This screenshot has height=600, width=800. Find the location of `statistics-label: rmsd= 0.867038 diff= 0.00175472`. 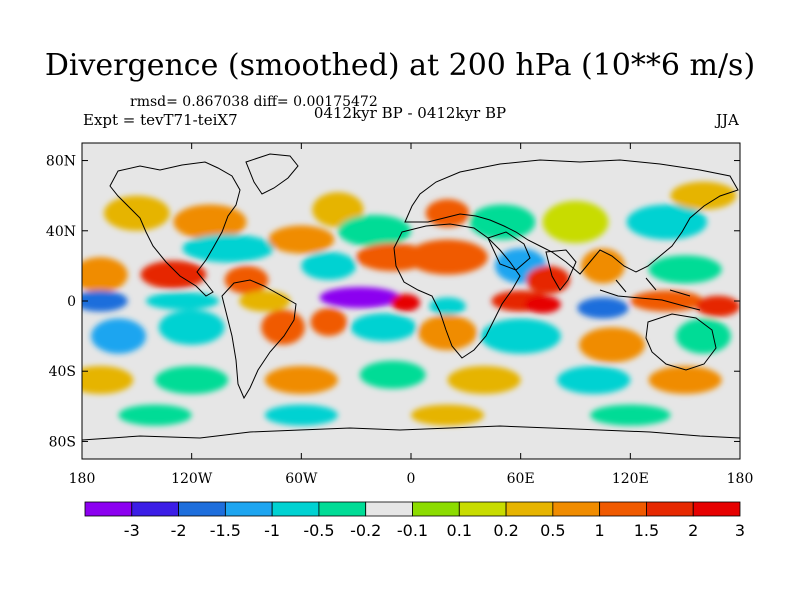

statistics-label: rmsd= 0.867038 diff= 0.00175472 is located at coordinates (254, 102).